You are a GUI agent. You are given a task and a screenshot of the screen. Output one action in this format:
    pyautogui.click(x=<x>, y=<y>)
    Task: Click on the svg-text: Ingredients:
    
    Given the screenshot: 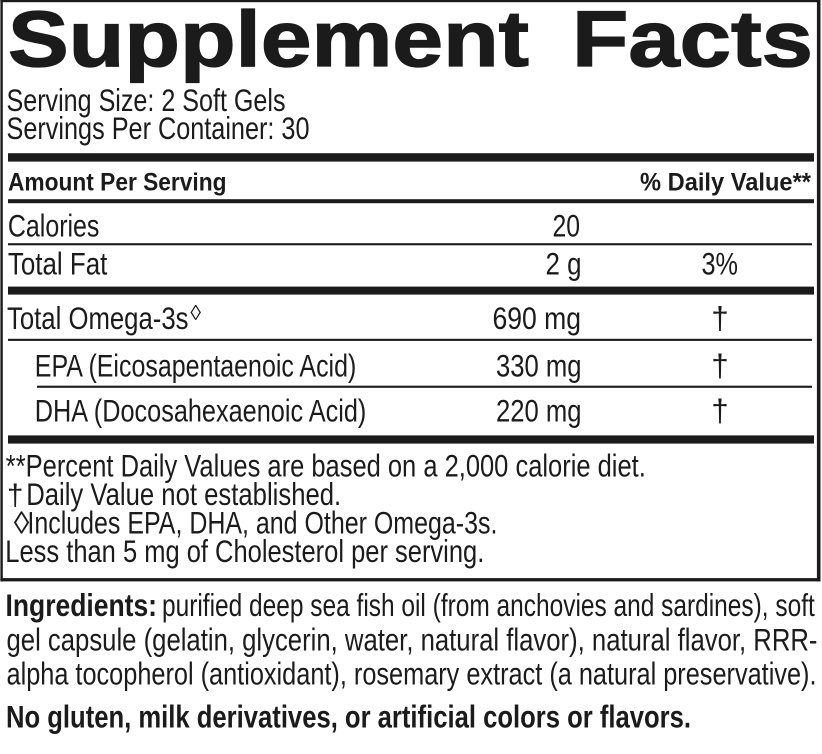 What is the action you would take?
    pyautogui.click(x=82, y=605)
    